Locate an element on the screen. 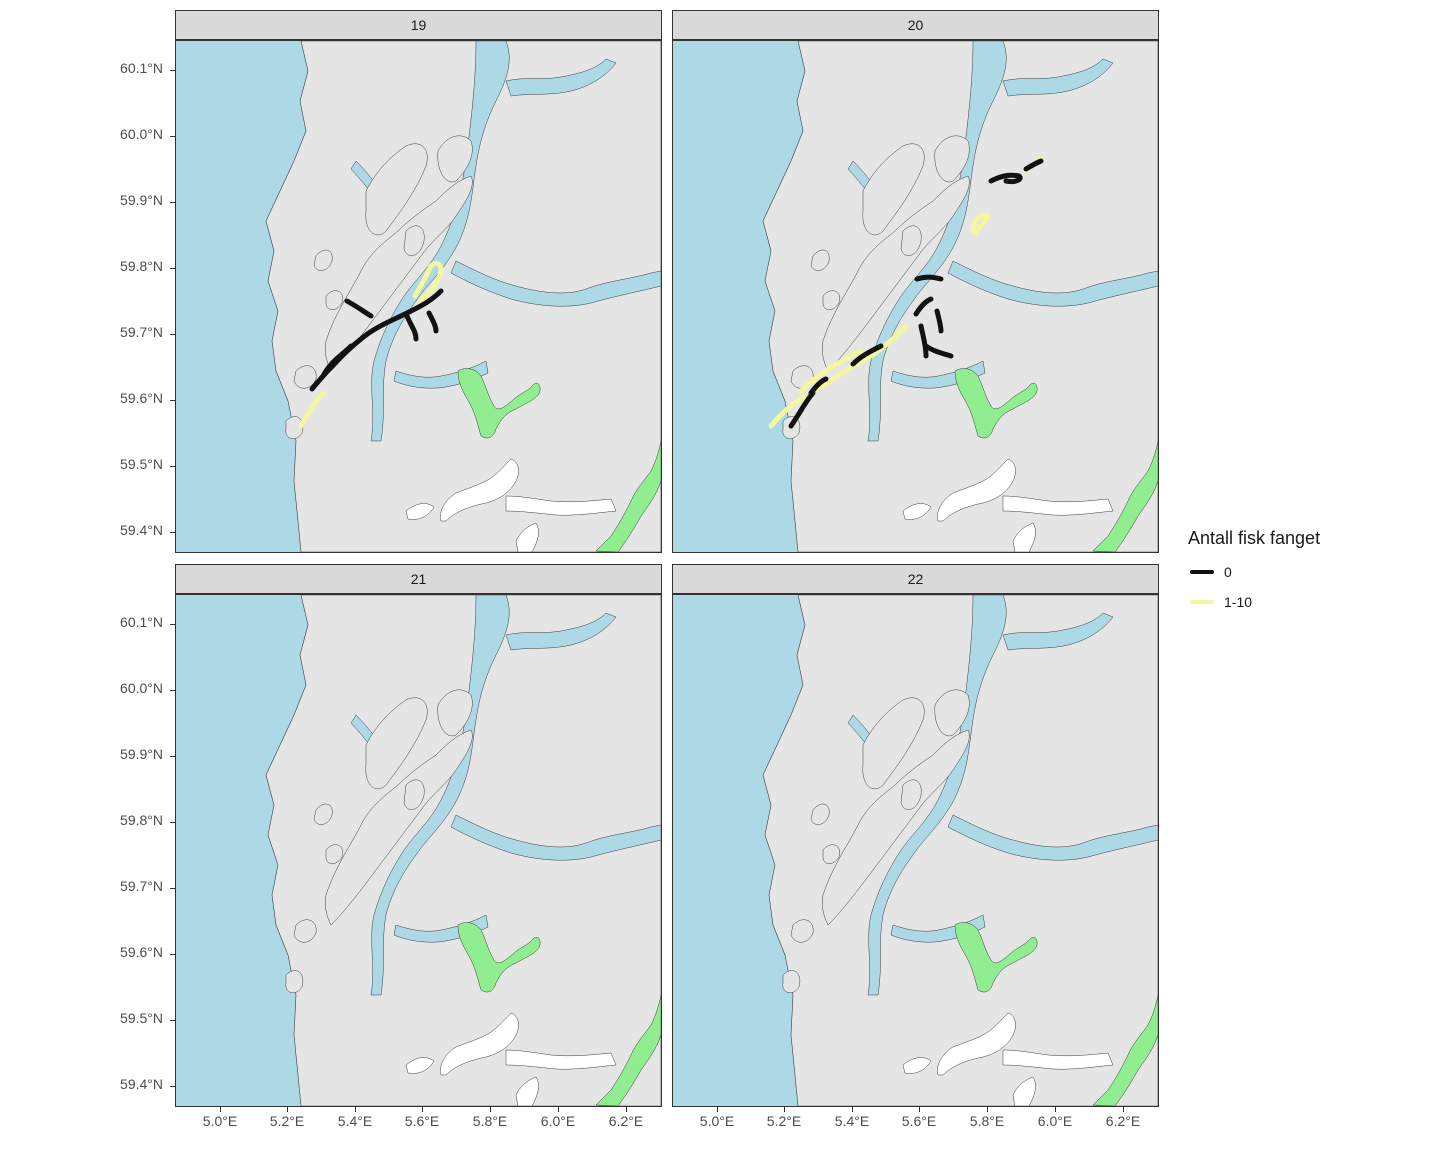 The image size is (1438, 1163). y-tick-label: 59.6°N is located at coordinates (141, 952).